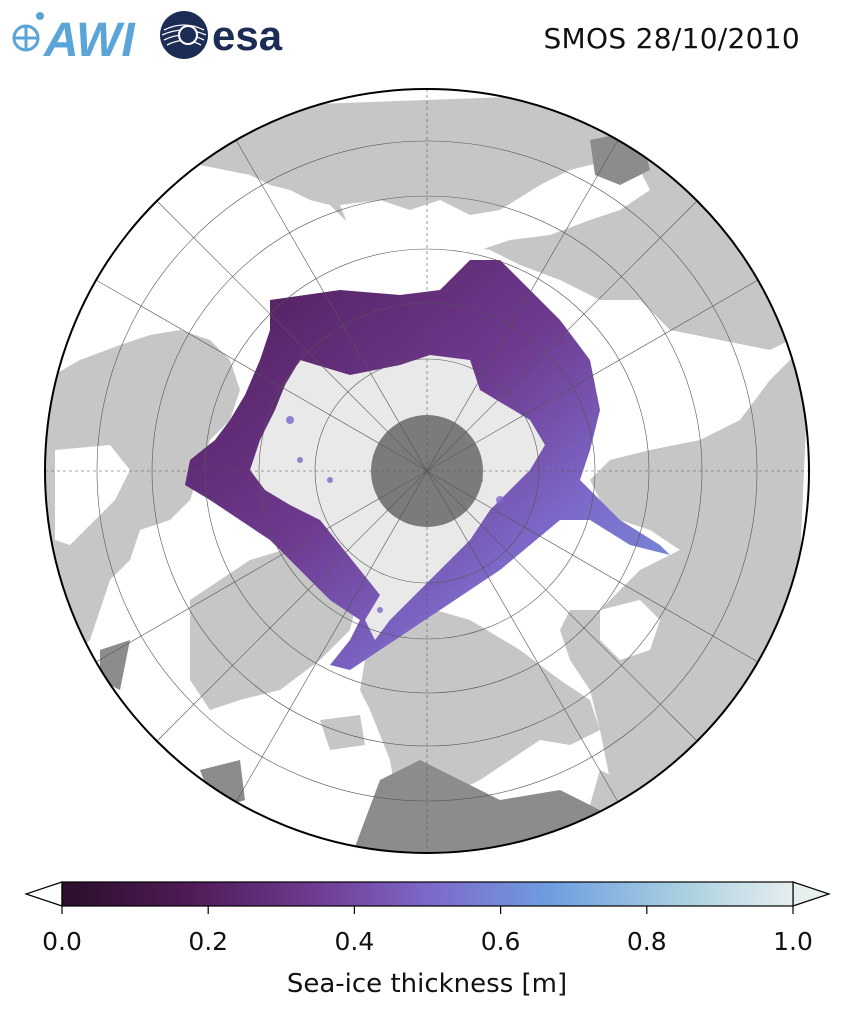 The width and height of the screenshot is (854, 1026). Describe the element at coordinates (793, 941) in the screenshot. I see `colorbar-tick-label: 1.0` at that location.